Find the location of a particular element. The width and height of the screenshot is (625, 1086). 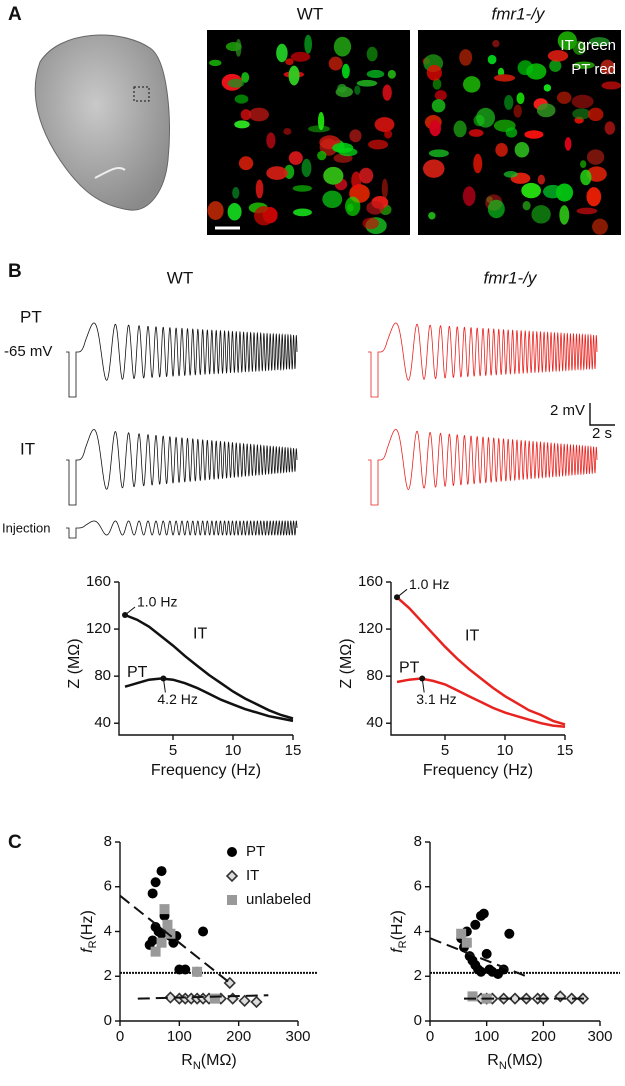

legend-label: unlabeled is located at coordinates (278, 899).